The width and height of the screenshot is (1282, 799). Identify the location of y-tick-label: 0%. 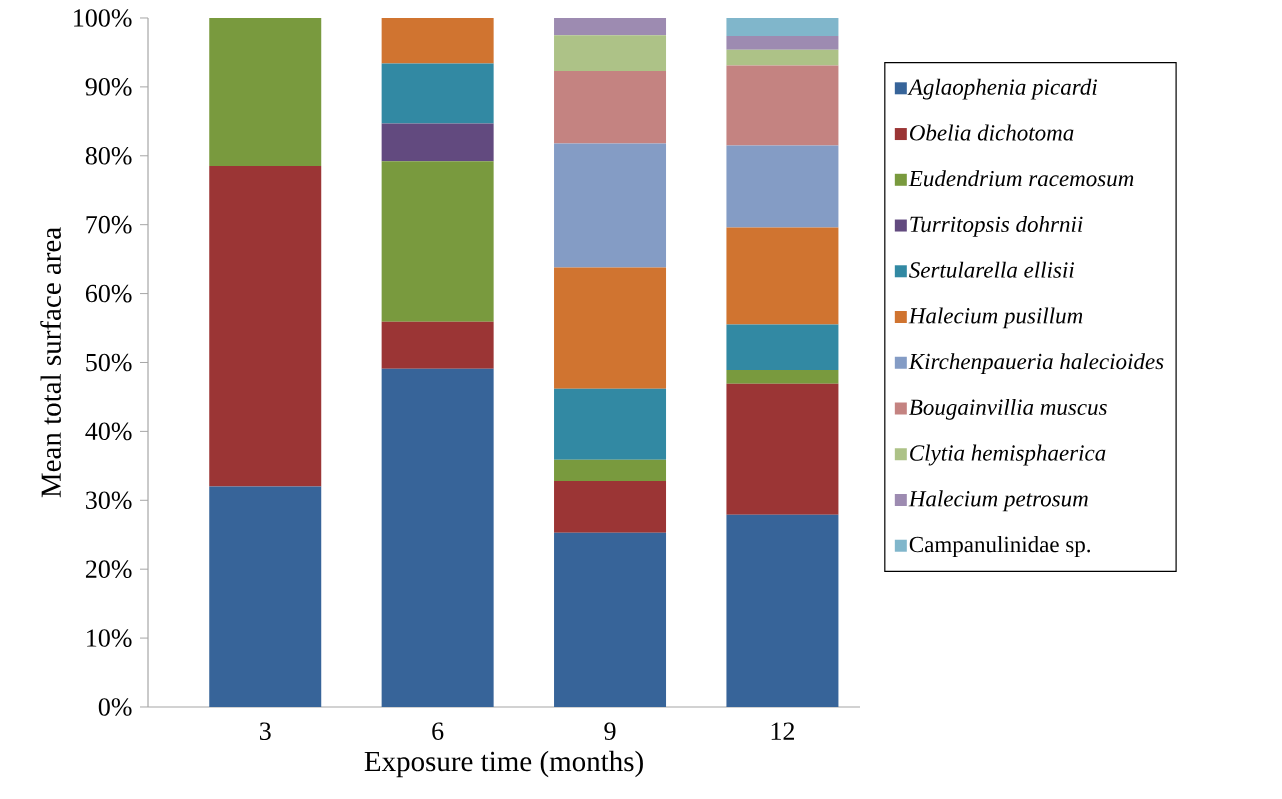
(115, 707).